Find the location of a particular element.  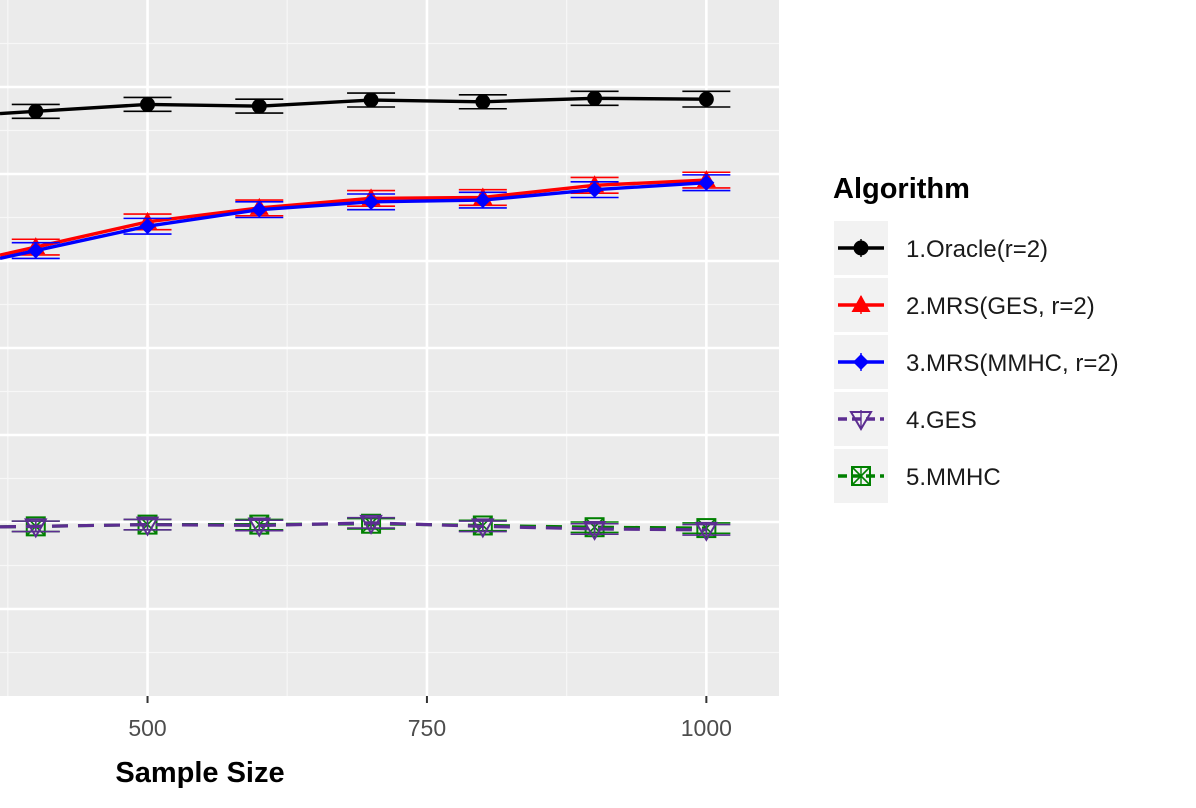

x-axis-ticks: 500 750 1000 is located at coordinates (430, 718).